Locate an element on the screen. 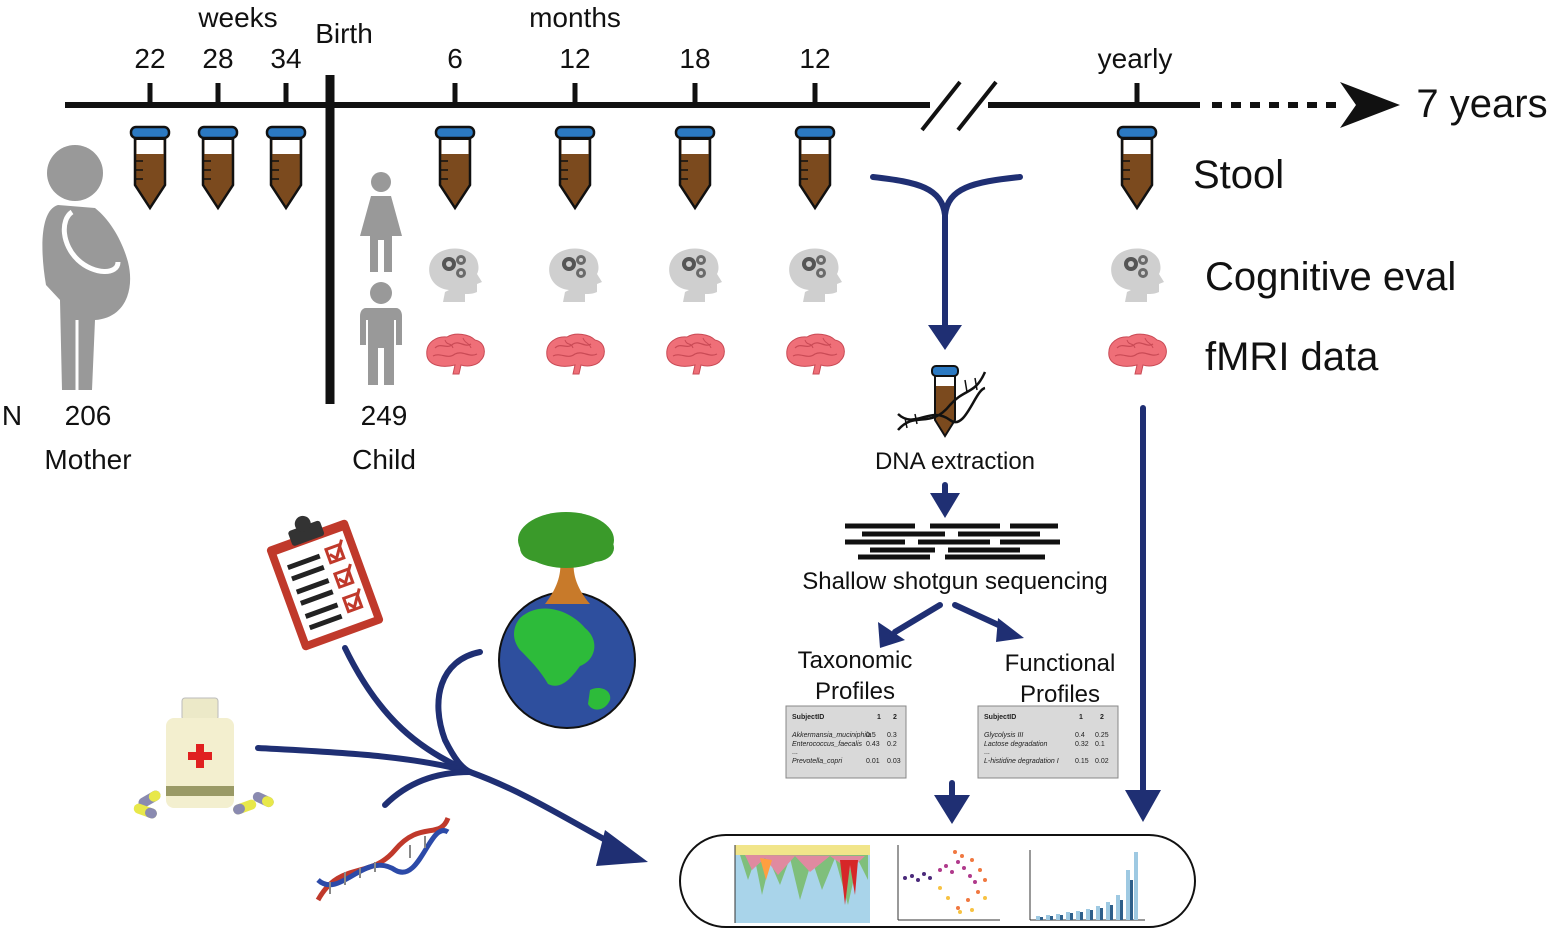  table-cell: 0.15 is located at coordinates (1082, 761).